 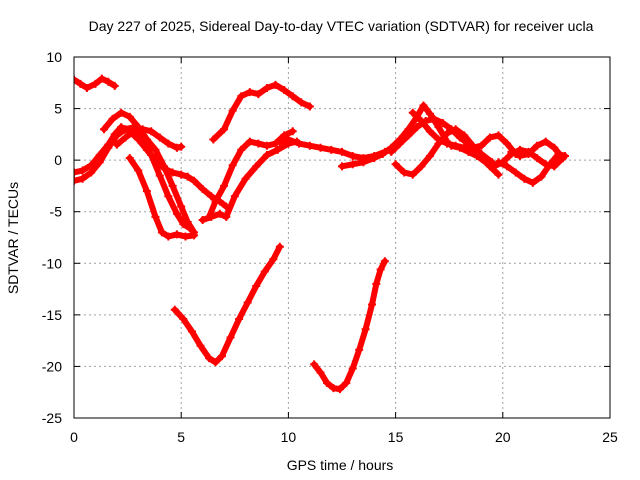 I want to click on x-tick-label: 25, so click(x=610, y=437).